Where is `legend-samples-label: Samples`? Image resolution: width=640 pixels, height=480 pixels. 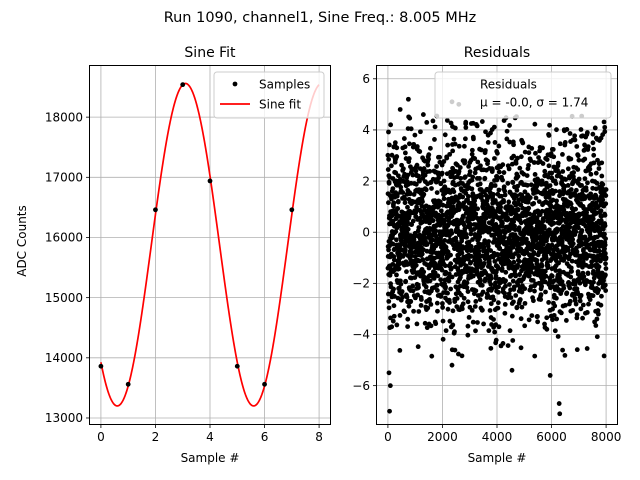
legend-samples-label: Samples is located at coordinates (284, 85).